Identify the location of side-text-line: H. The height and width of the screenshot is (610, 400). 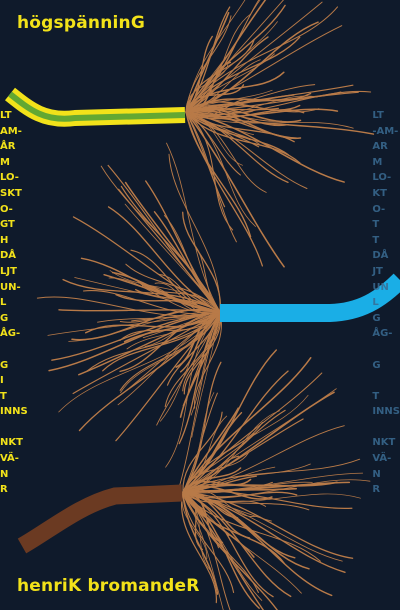
(4, 240).